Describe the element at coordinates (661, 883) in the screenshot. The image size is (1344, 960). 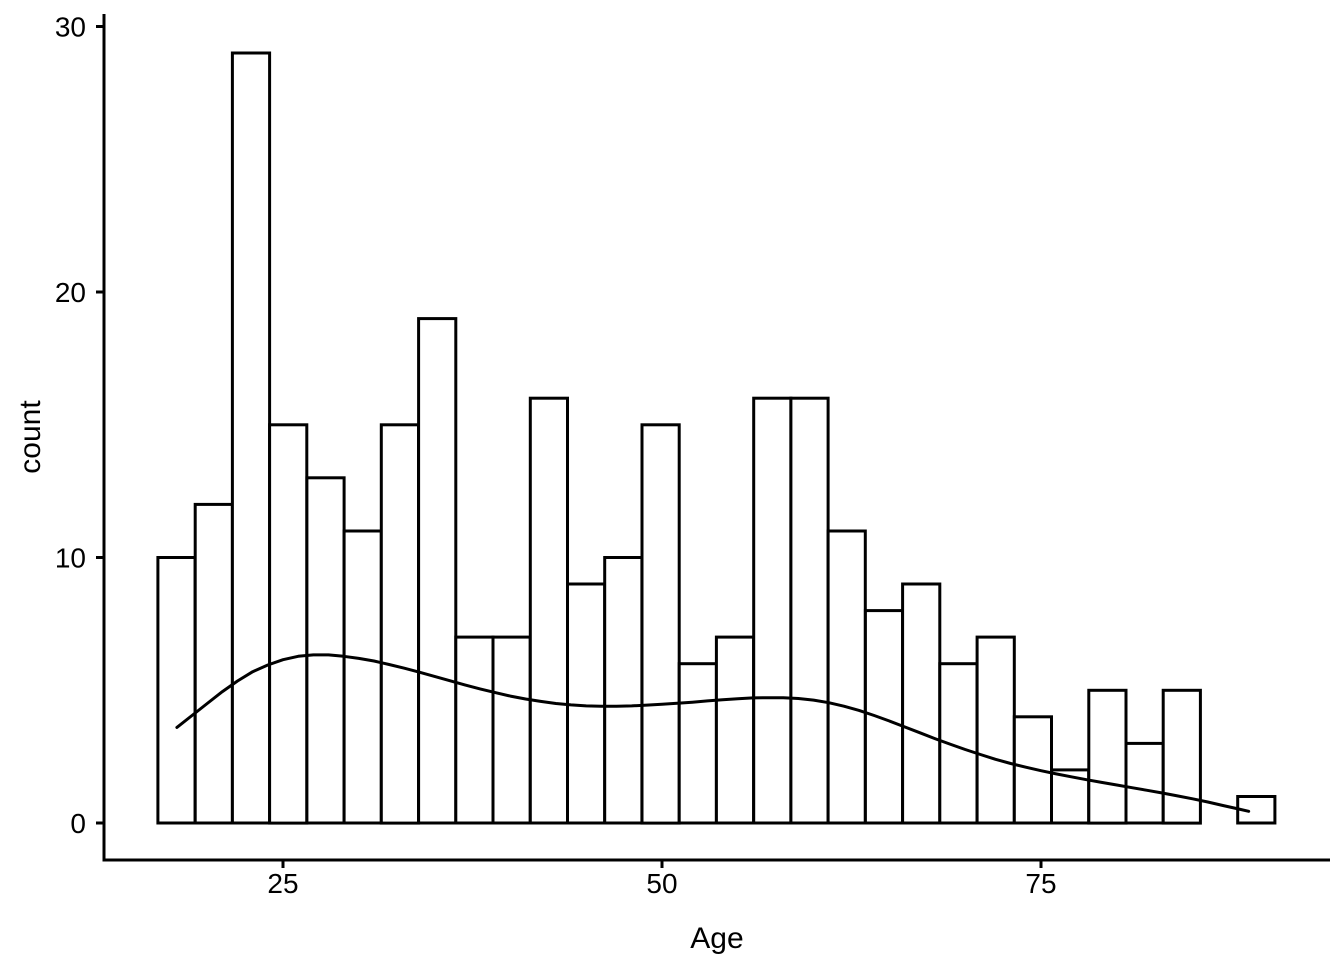
I see `x-tick-label: 50` at that location.